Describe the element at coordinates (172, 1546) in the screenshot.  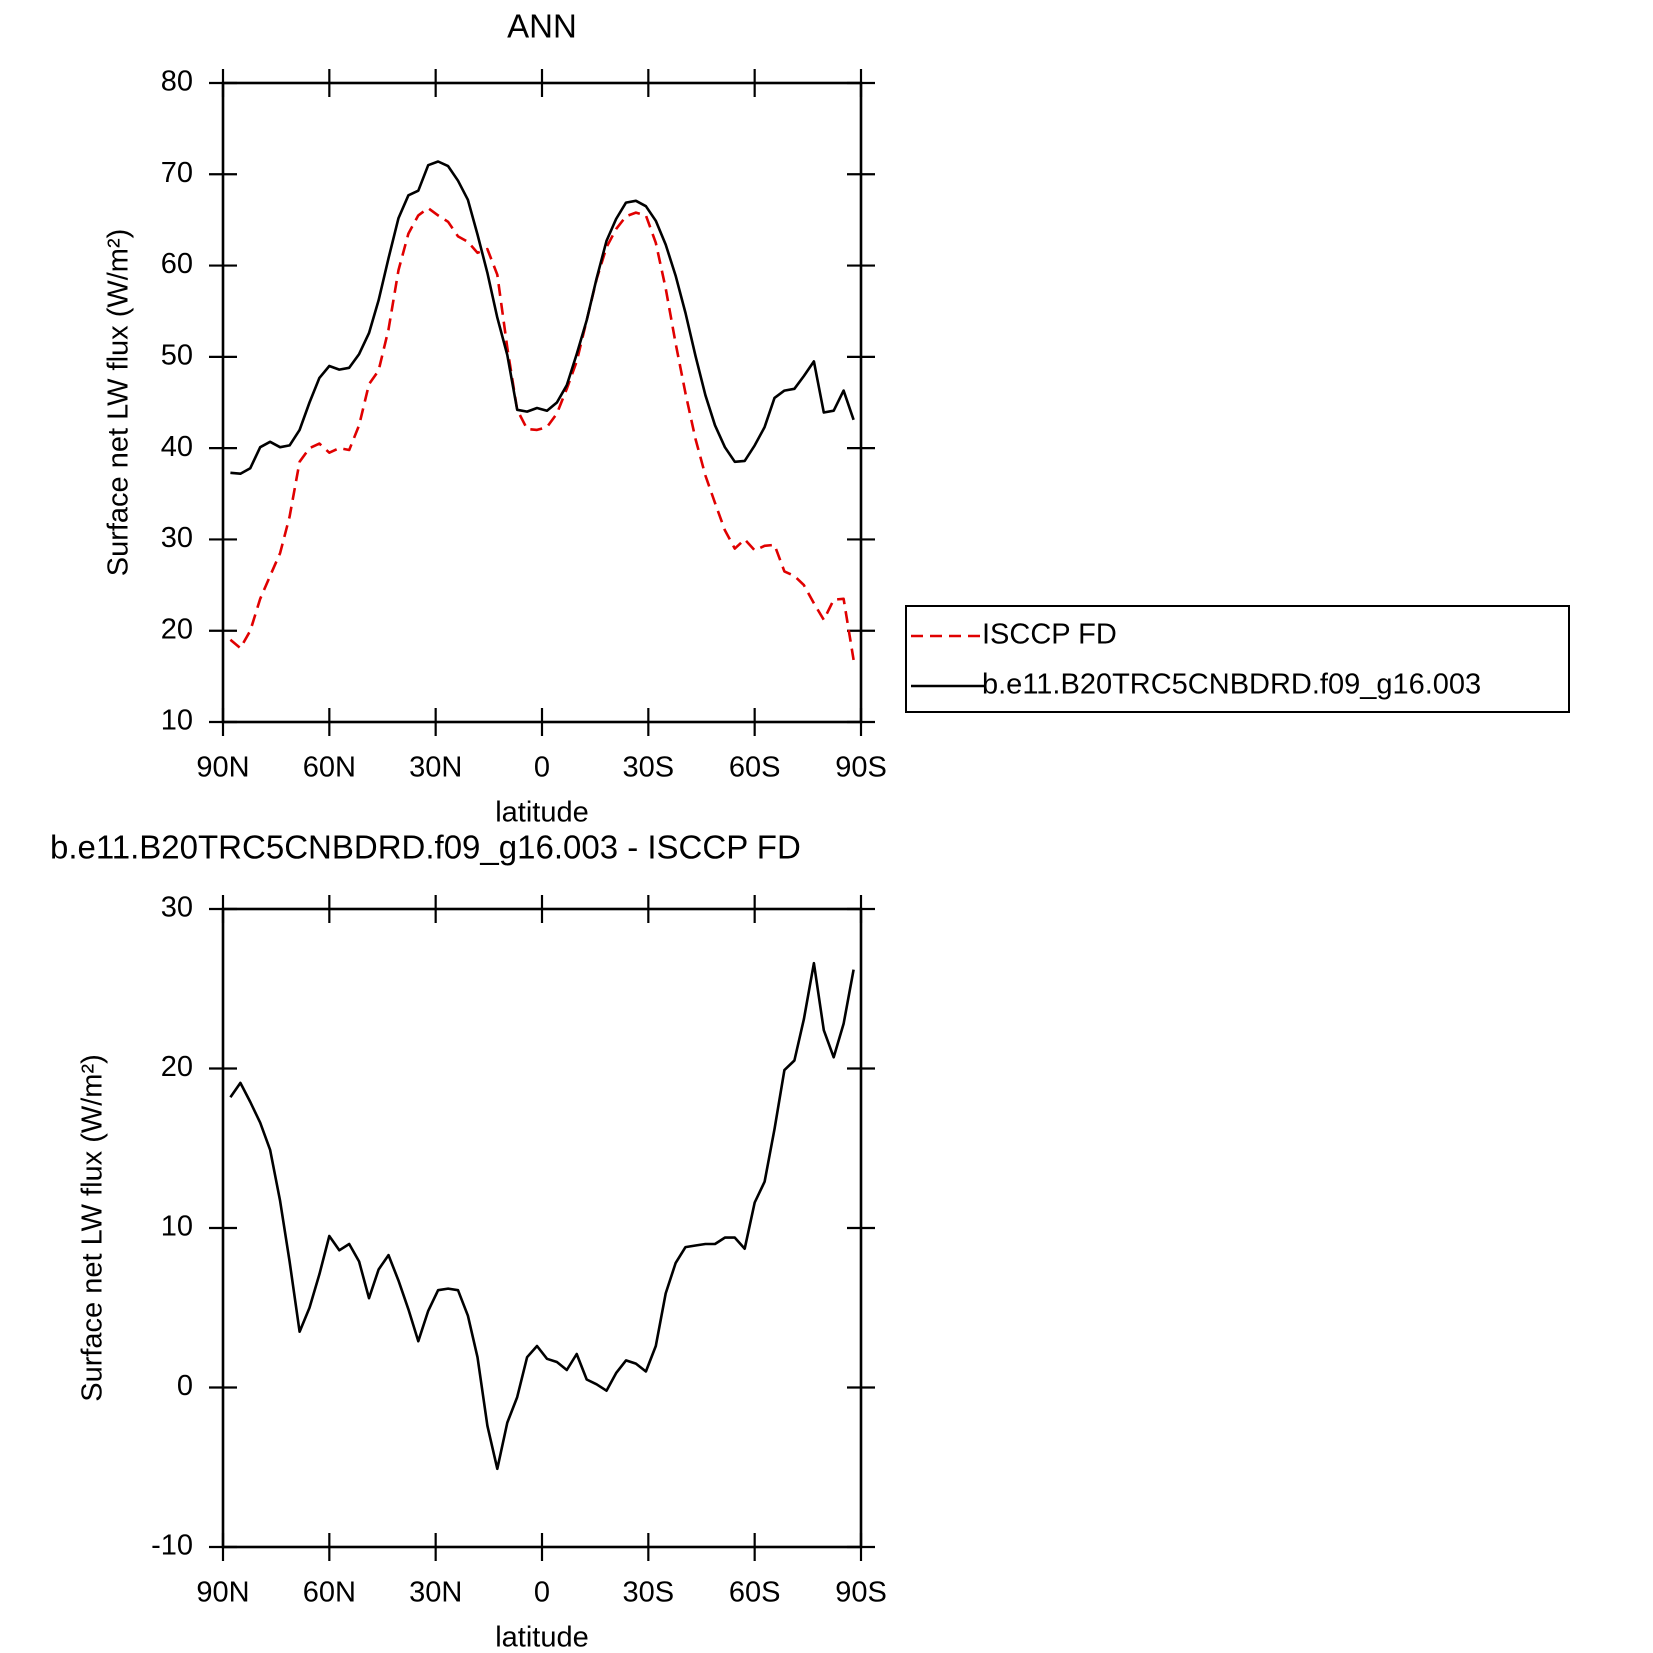
I see `y-tick-label: -10` at that location.